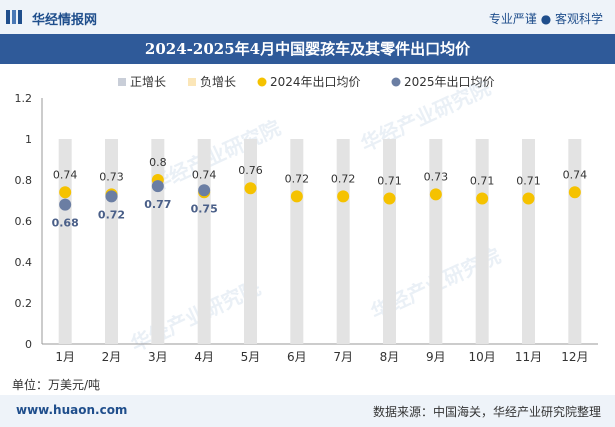  I want to click on x-tick-label: 10月, so click(482, 357).